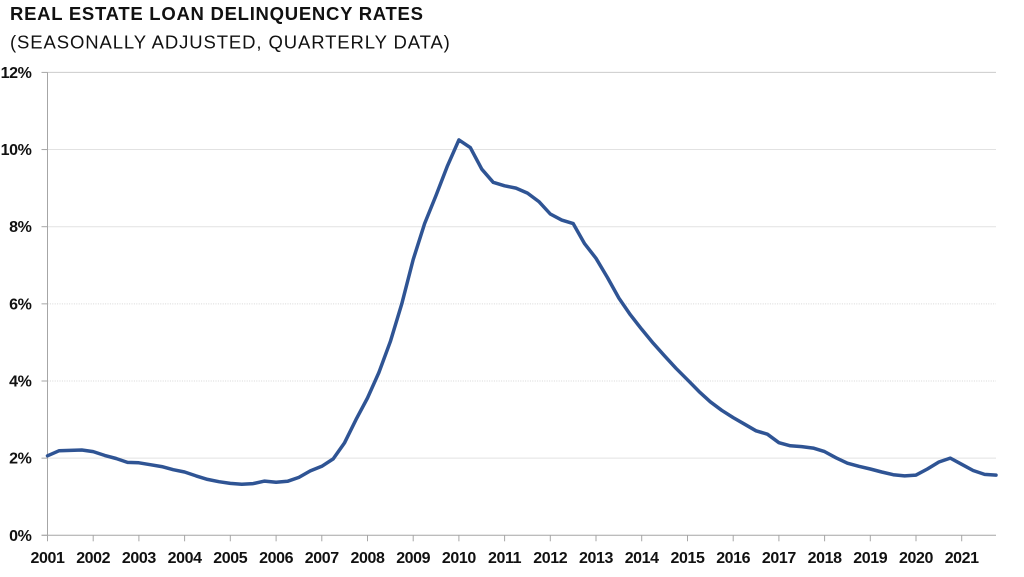  Describe the element at coordinates (217, 13) in the screenshot. I see `svg-text:REAL ESTATE LOAN DELINQUENCY R: REAL ESTATE LOAN DELINQUENCY RATES` at that location.